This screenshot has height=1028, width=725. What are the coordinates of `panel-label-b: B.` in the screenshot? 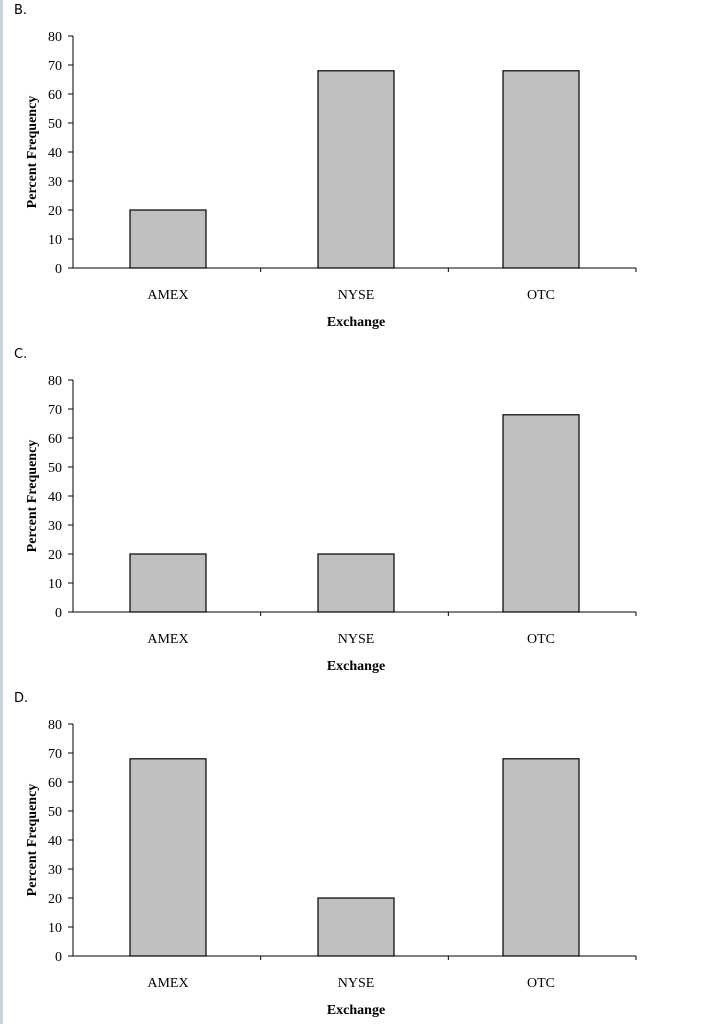 It's located at (21, 10).